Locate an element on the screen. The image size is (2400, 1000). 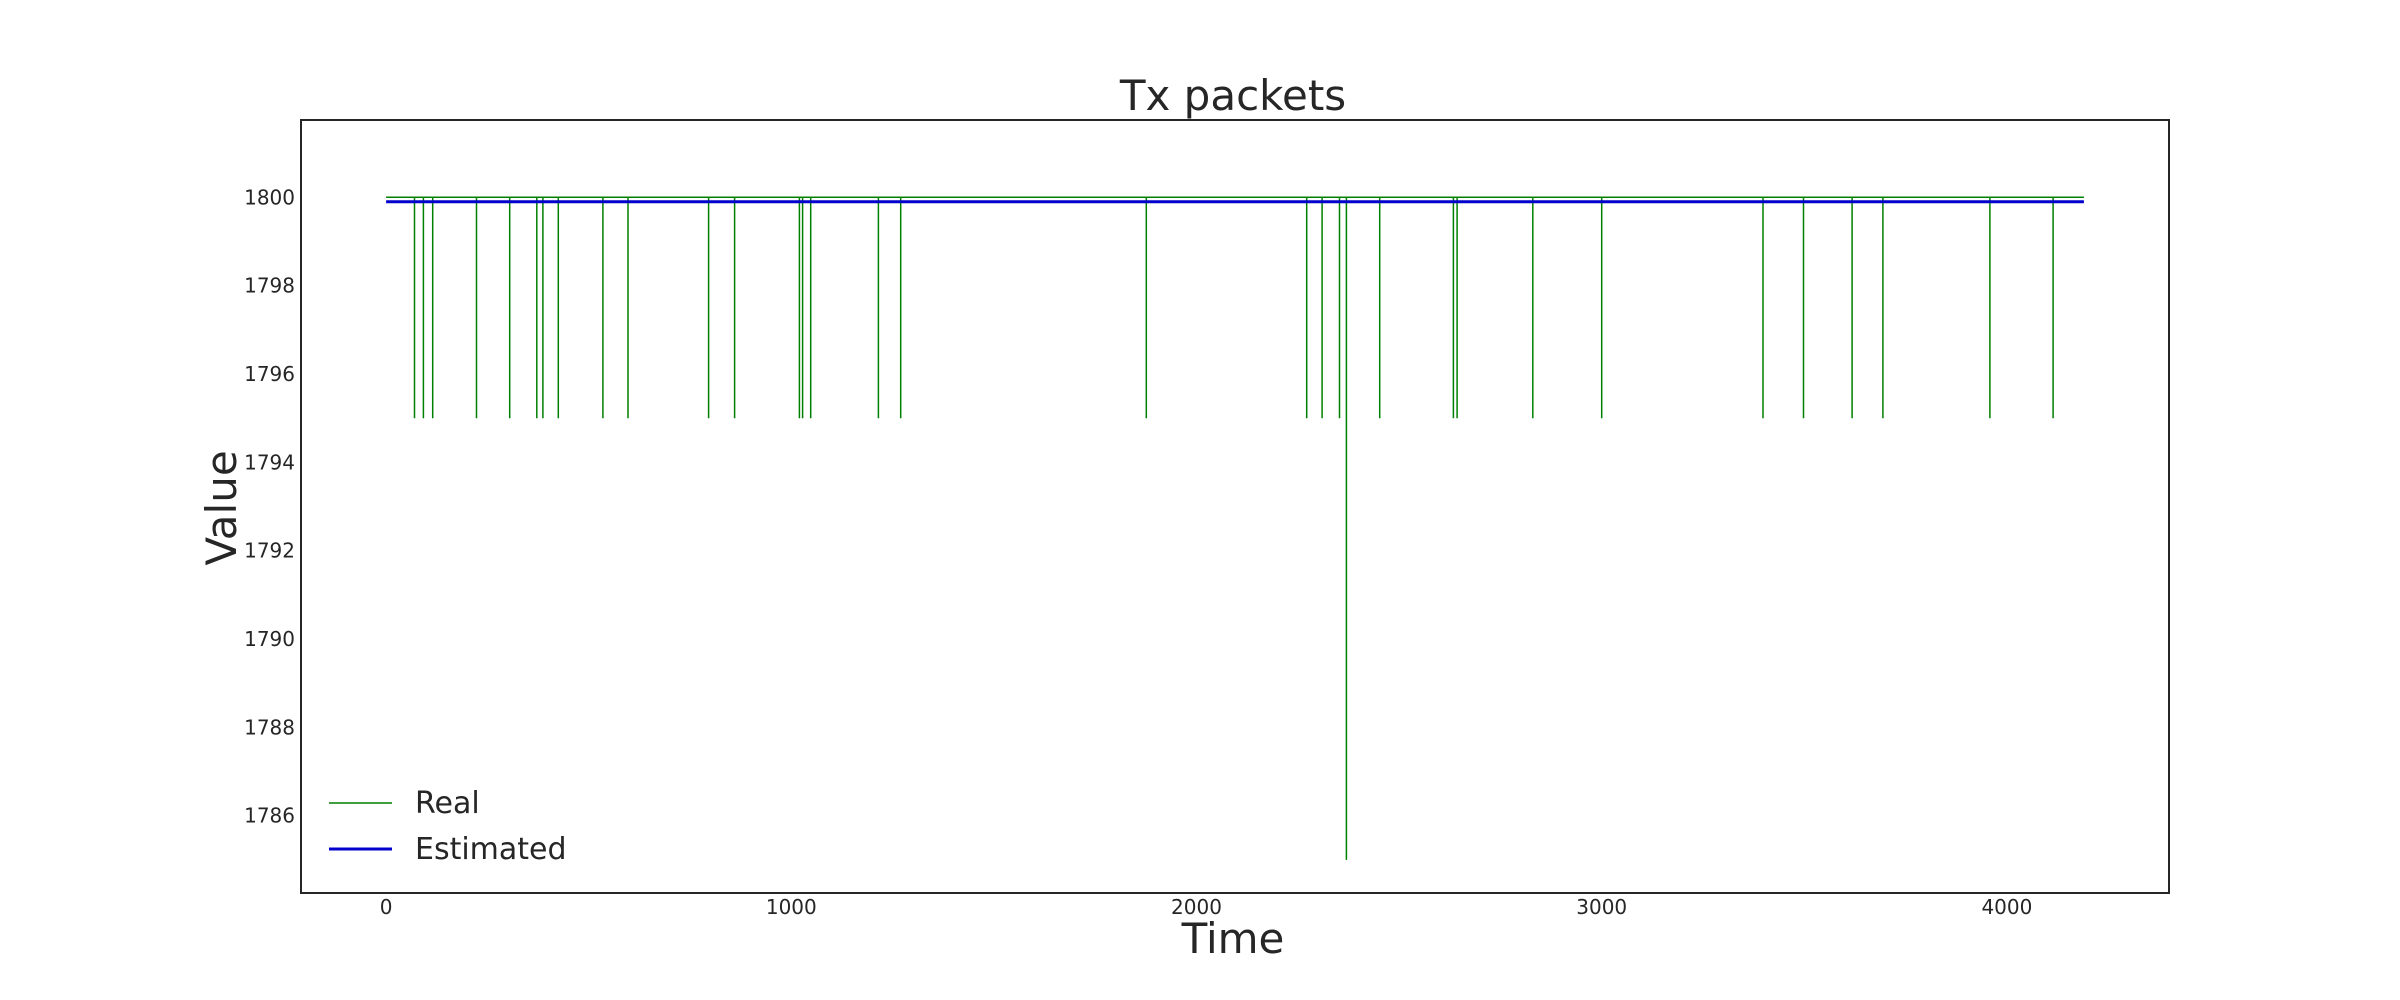
legend: Real Estimated is located at coordinates (448, 826).